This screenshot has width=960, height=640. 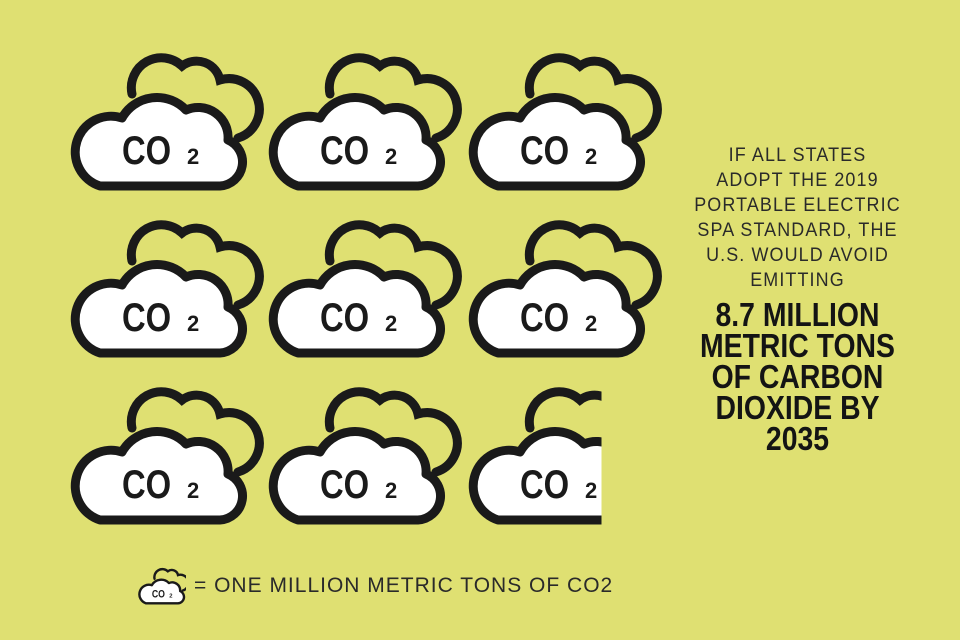 What do you see at coordinates (797, 314) in the screenshot?
I see `highlight-line: 8.7 MILLION` at bounding box center [797, 314].